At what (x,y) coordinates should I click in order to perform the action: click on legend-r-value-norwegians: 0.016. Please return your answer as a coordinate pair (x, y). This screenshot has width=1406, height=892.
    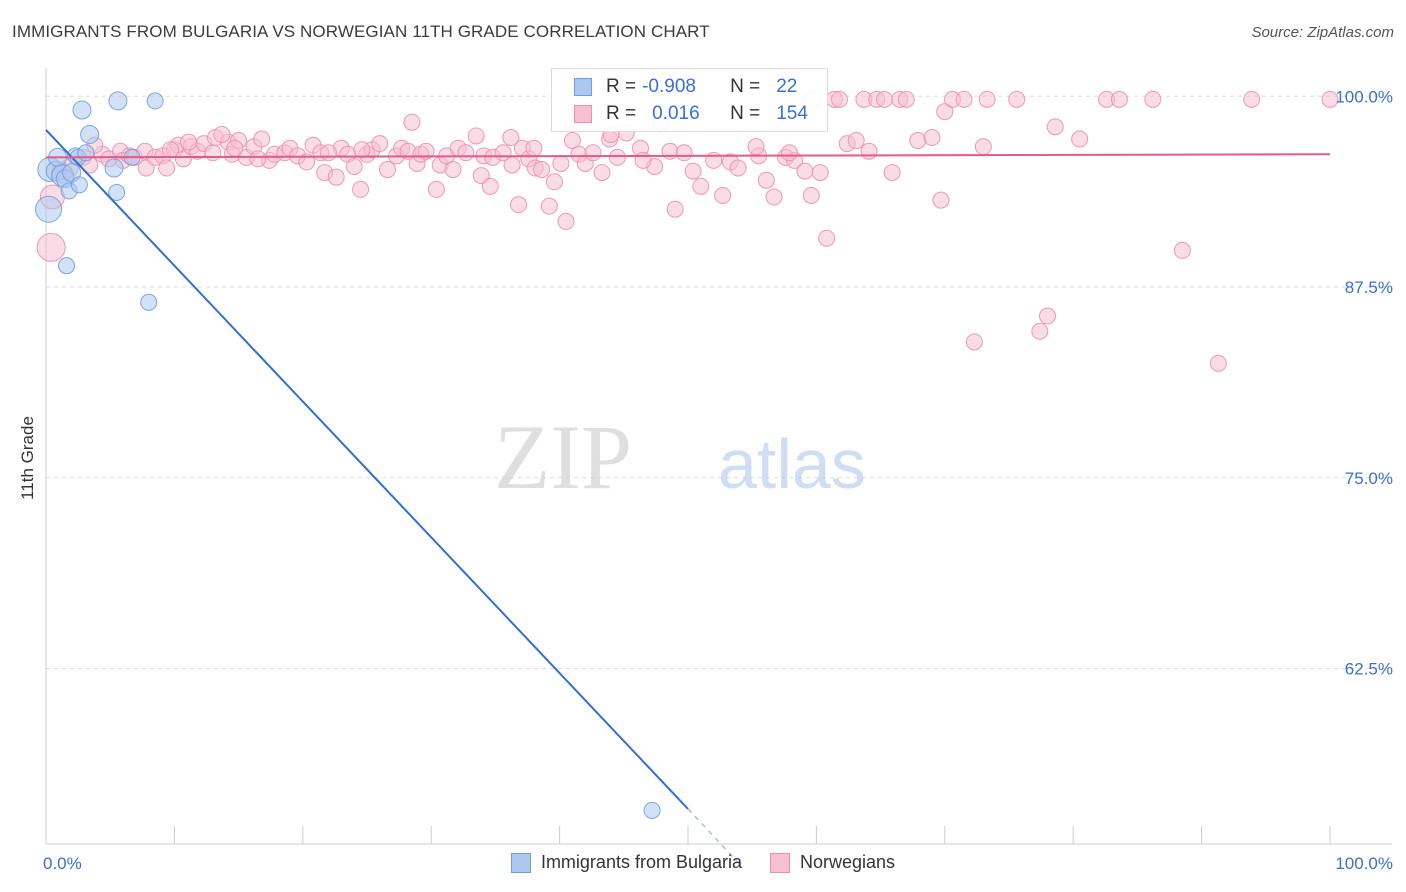
    Looking at the image, I should click on (676, 113).